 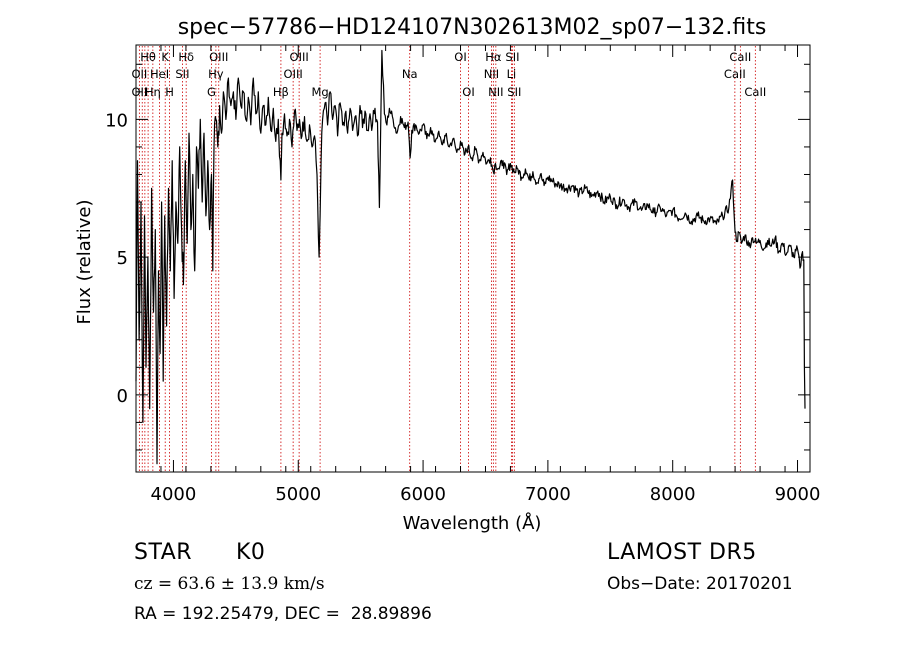 What do you see at coordinates (116, 120) in the screenshot?
I see `y-tick-label: 10` at bounding box center [116, 120].